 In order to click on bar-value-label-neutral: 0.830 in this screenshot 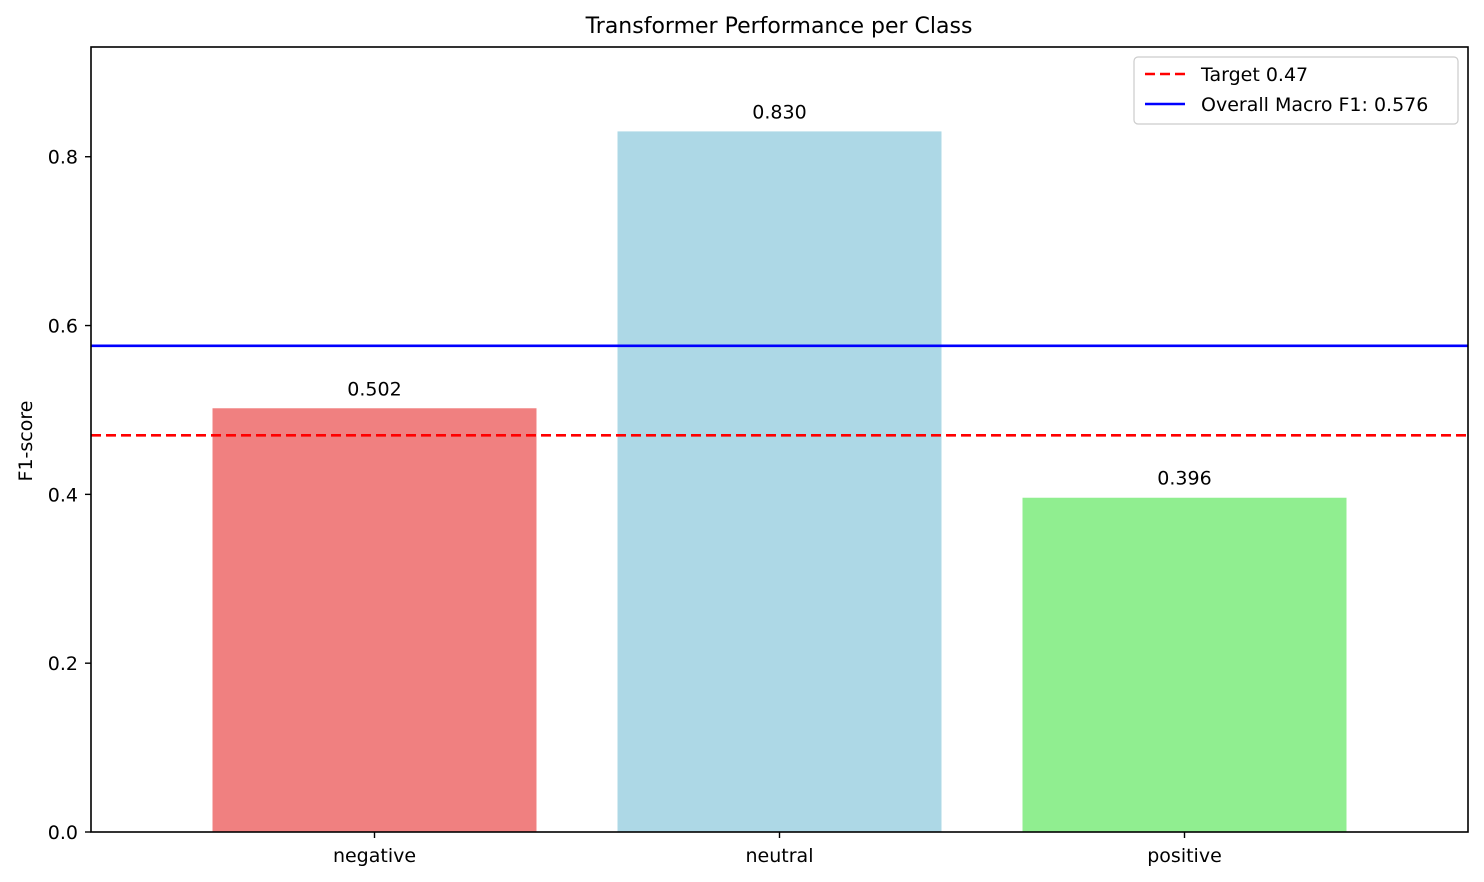, I will do `click(779, 112)`.